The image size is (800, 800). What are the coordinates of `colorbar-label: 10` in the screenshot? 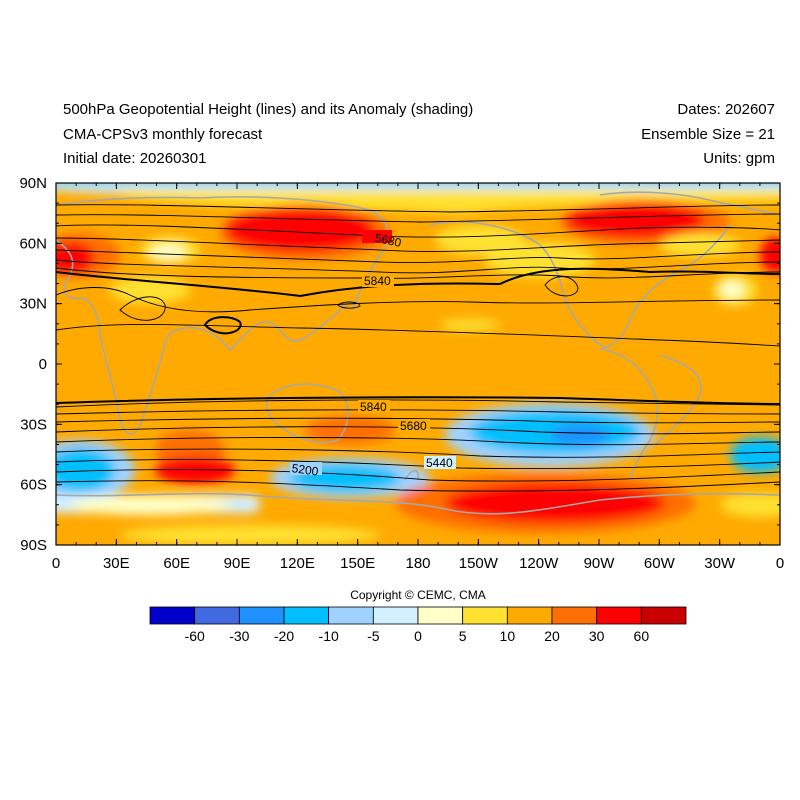 It's located at (508, 636).